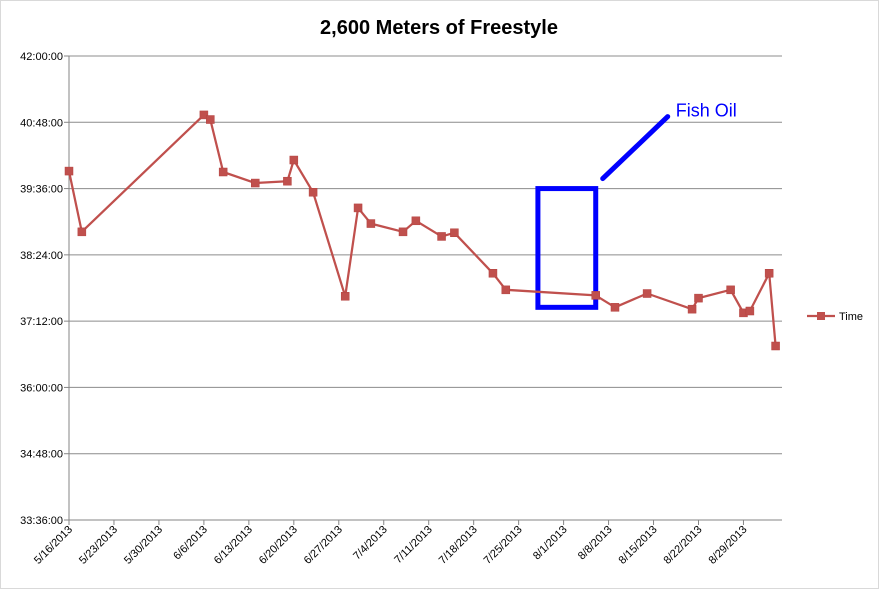  I want to click on x-tick-label: 7/25/2013, so click(503, 545).